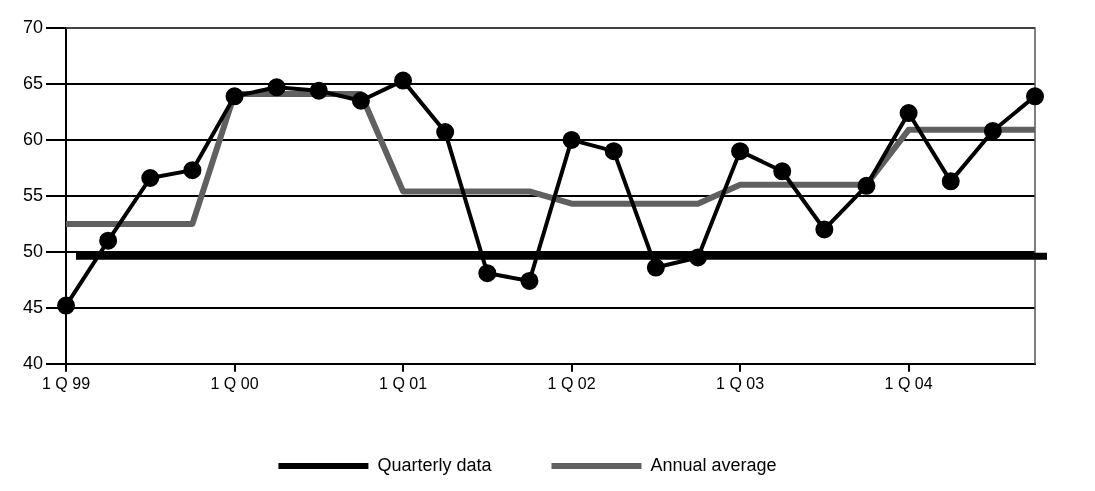 The image size is (1095, 491). Describe the element at coordinates (435, 464) in the screenshot. I see `legend-label: Quarterly data` at that location.